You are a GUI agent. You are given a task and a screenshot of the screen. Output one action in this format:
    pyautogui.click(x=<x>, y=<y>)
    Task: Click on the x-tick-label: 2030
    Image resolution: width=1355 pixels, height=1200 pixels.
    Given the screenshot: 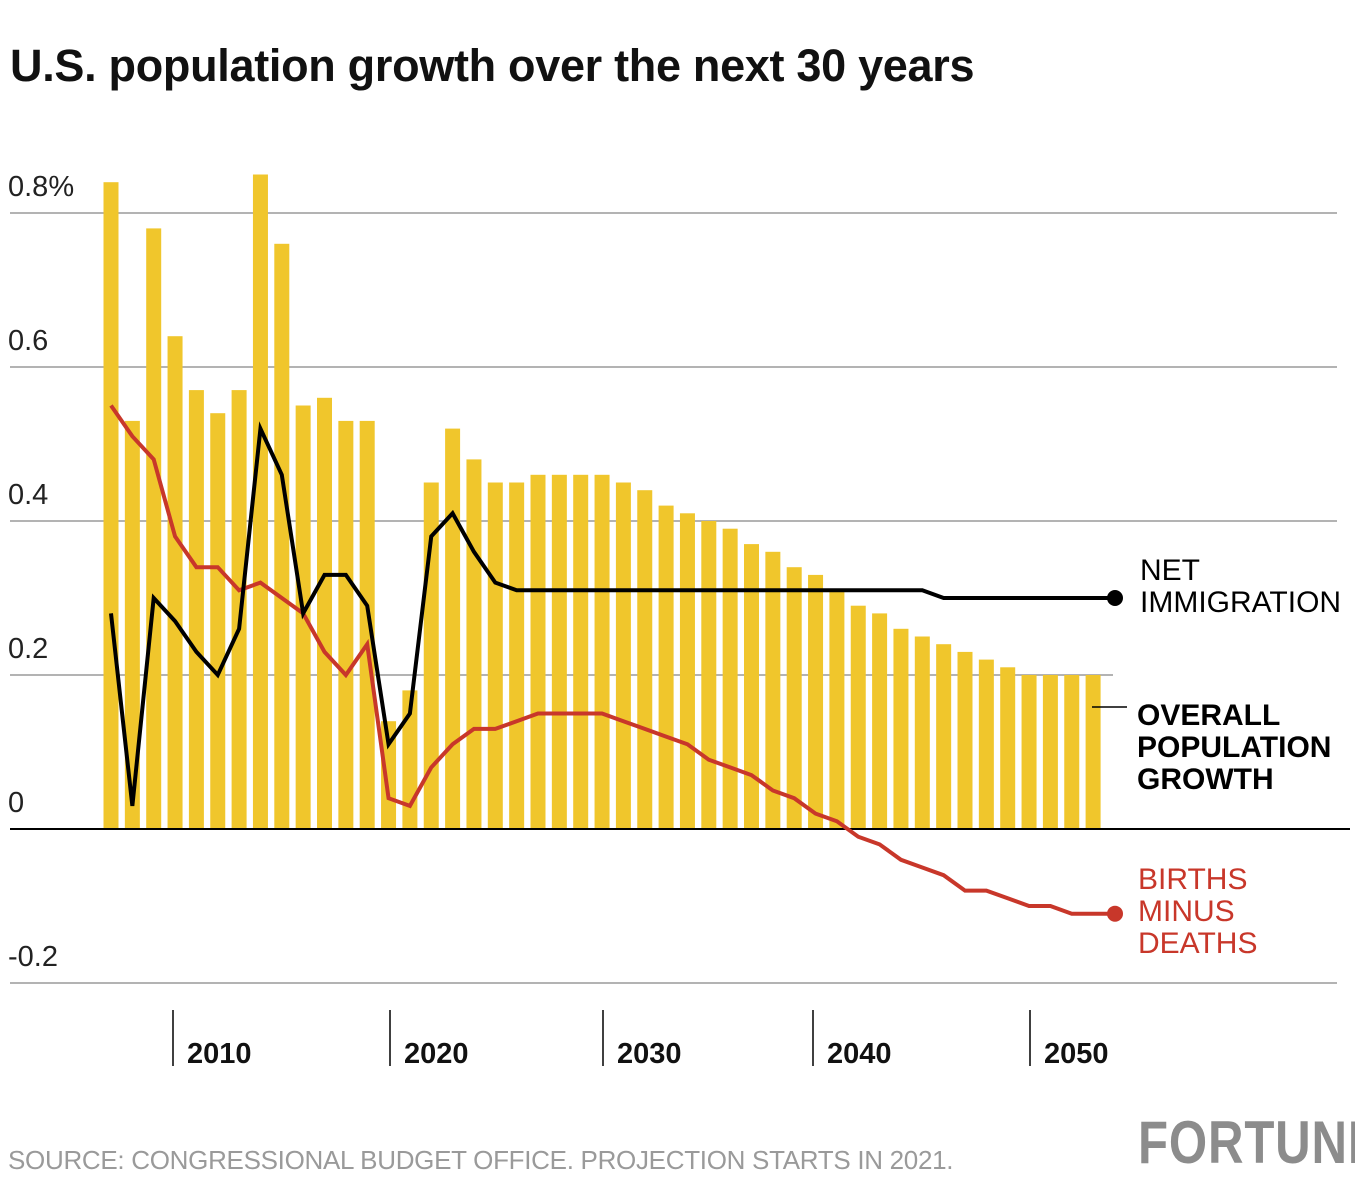 What is the action you would take?
    pyautogui.click(x=649, y=1054)
    